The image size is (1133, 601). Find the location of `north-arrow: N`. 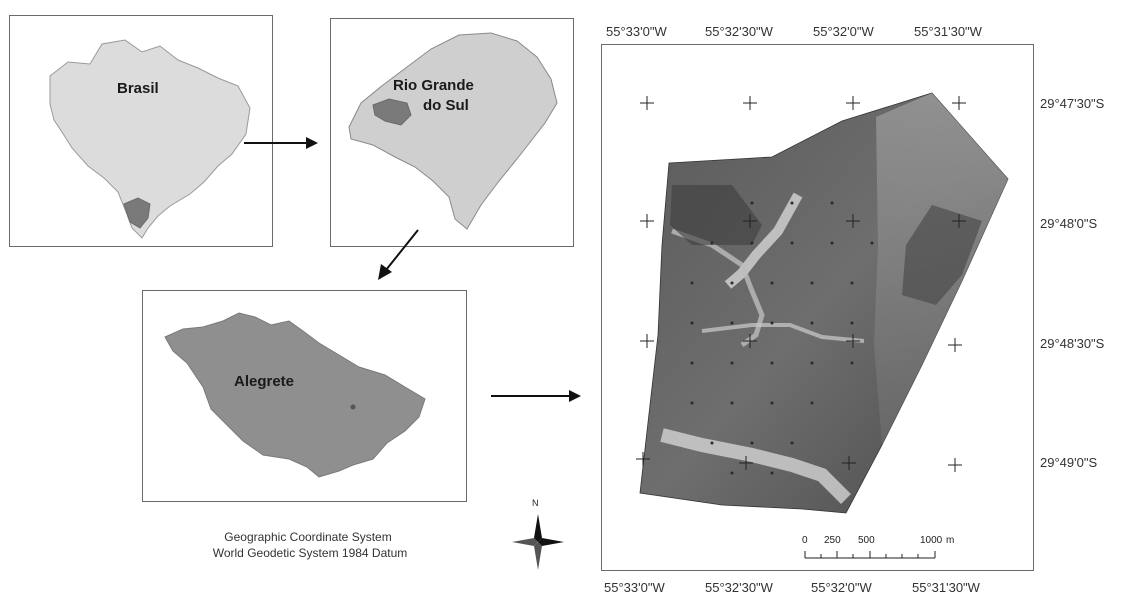

north-arrow: N is located at coordinates (538, 538).